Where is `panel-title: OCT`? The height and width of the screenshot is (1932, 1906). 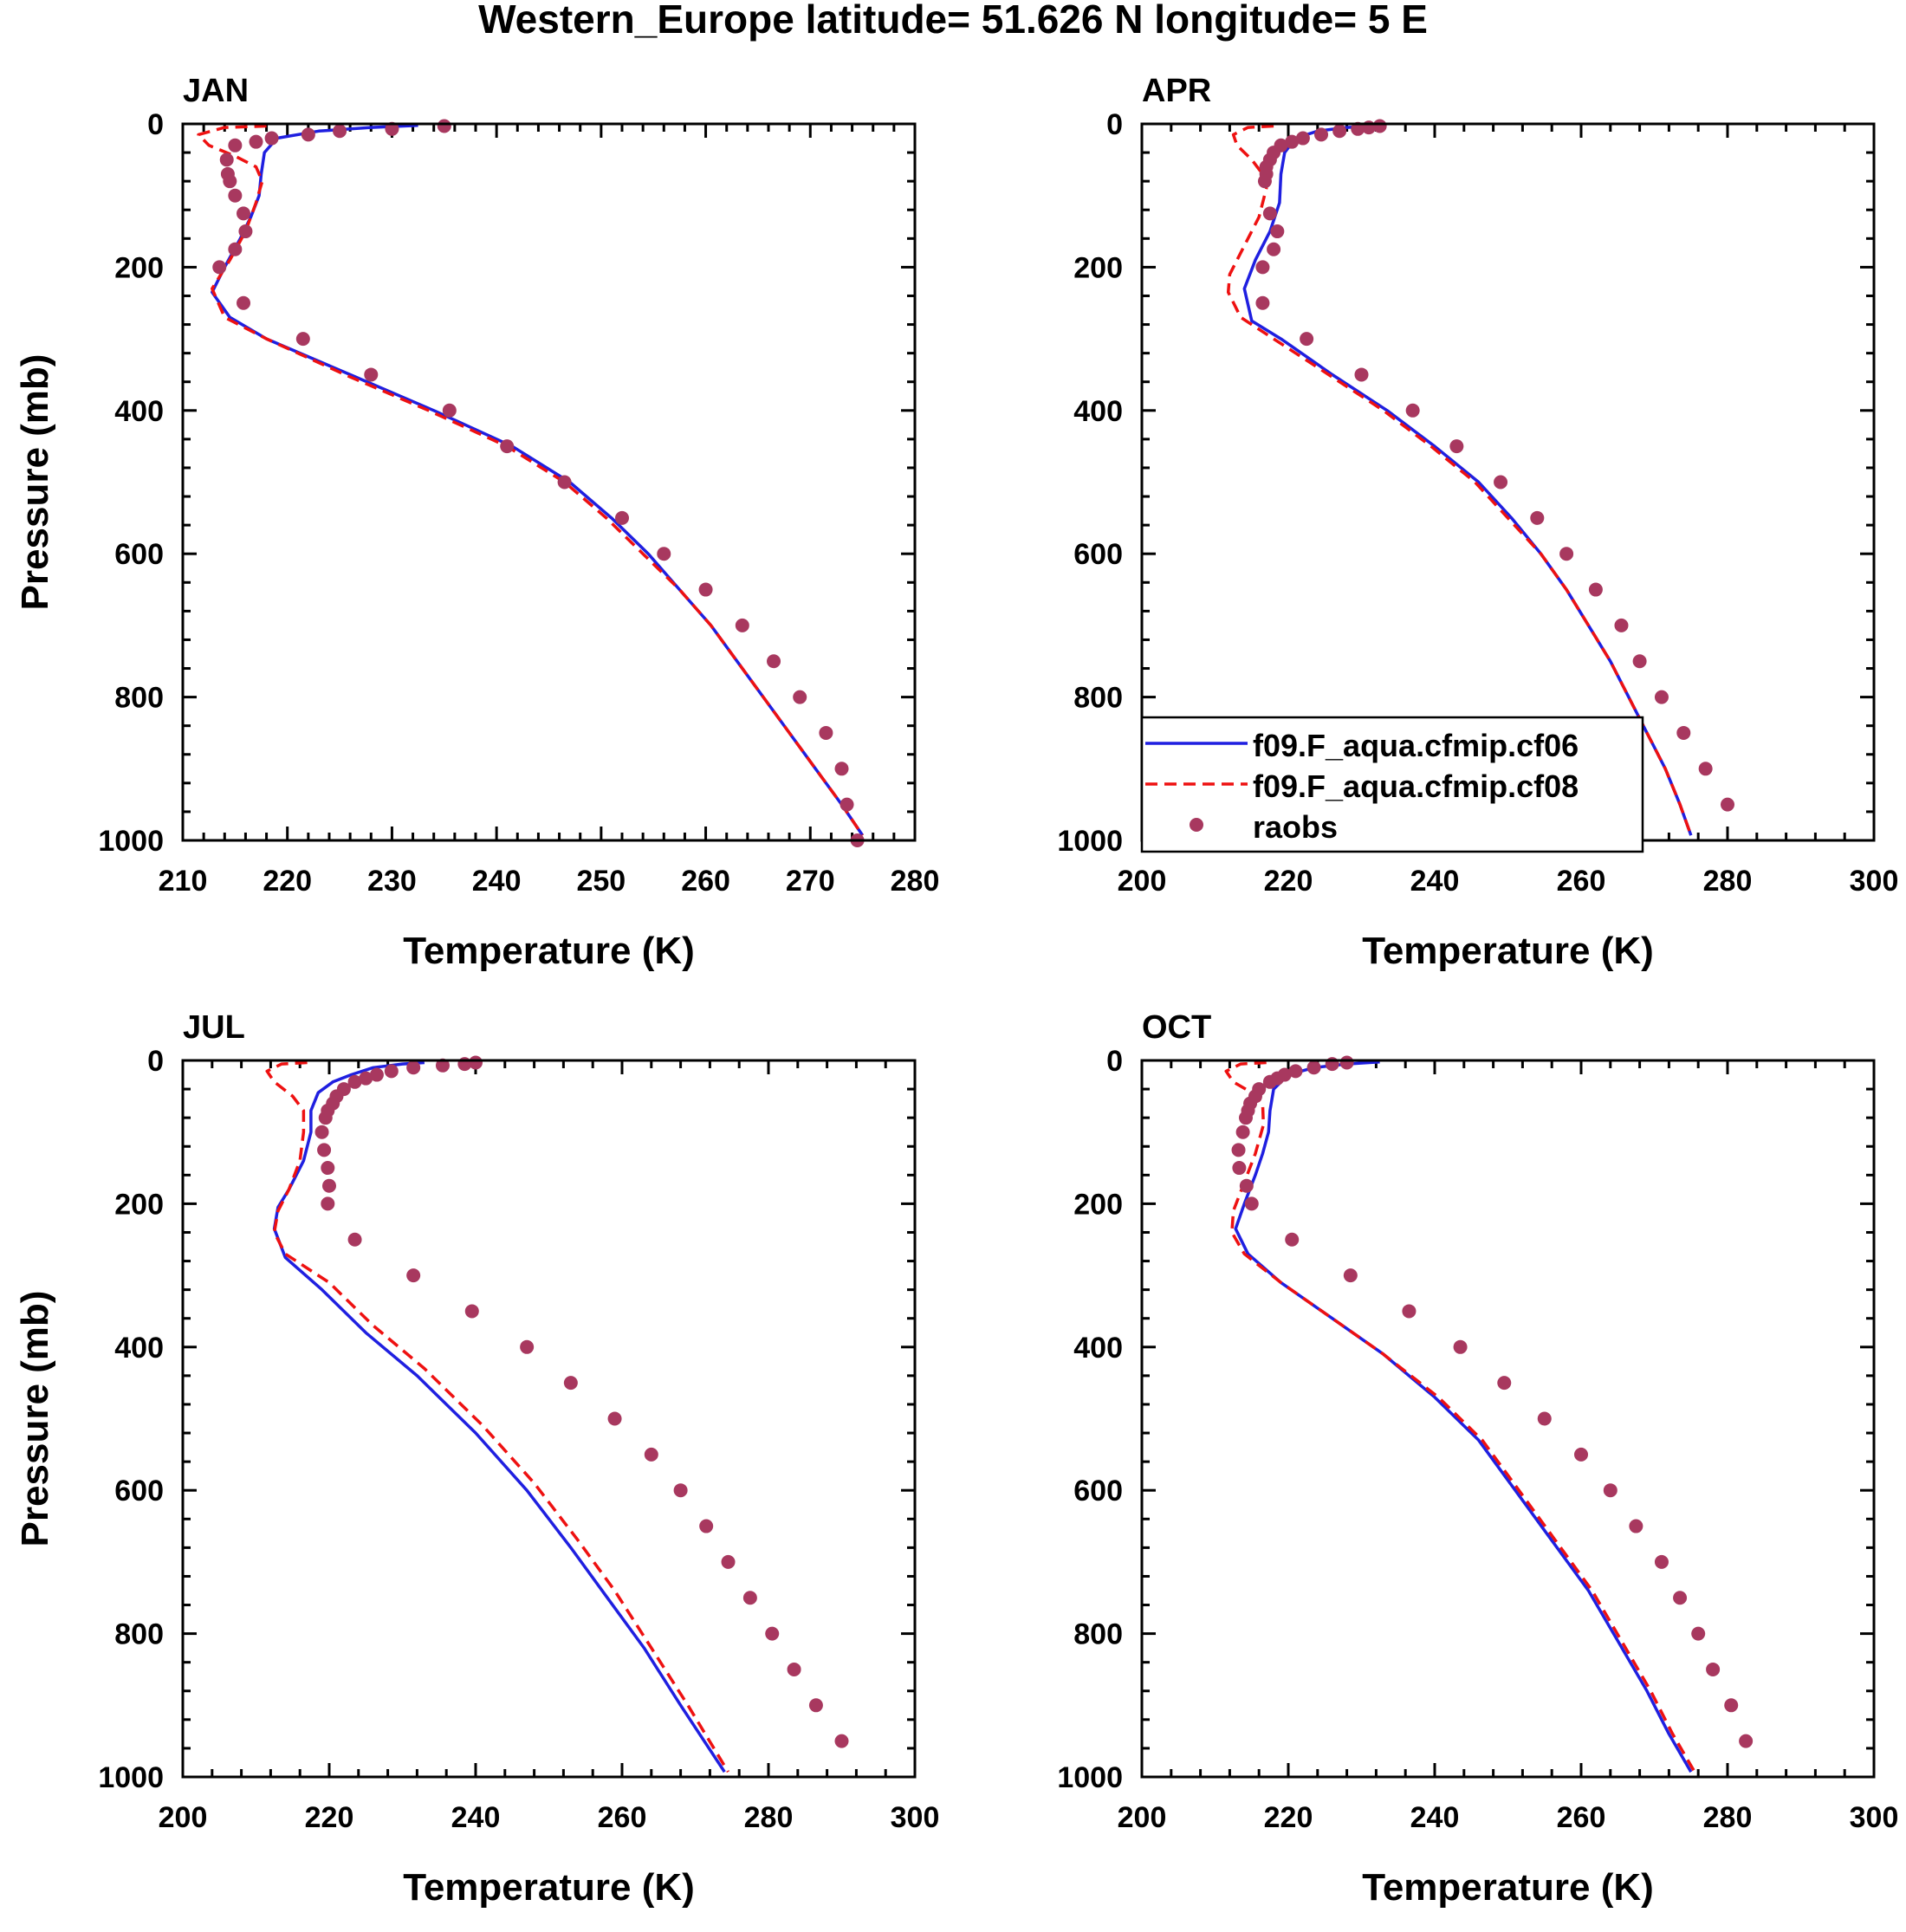 panel-title: OCT is located at coordinates (1176, 1027).